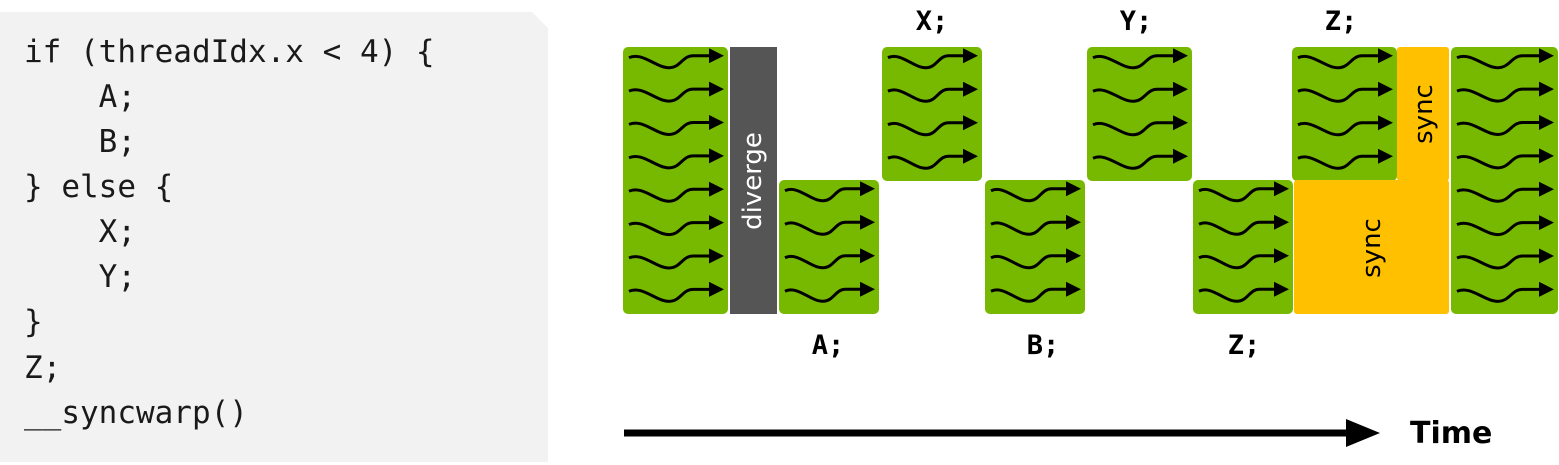  I want to click on op-label-a: A;, so click(828, 345).